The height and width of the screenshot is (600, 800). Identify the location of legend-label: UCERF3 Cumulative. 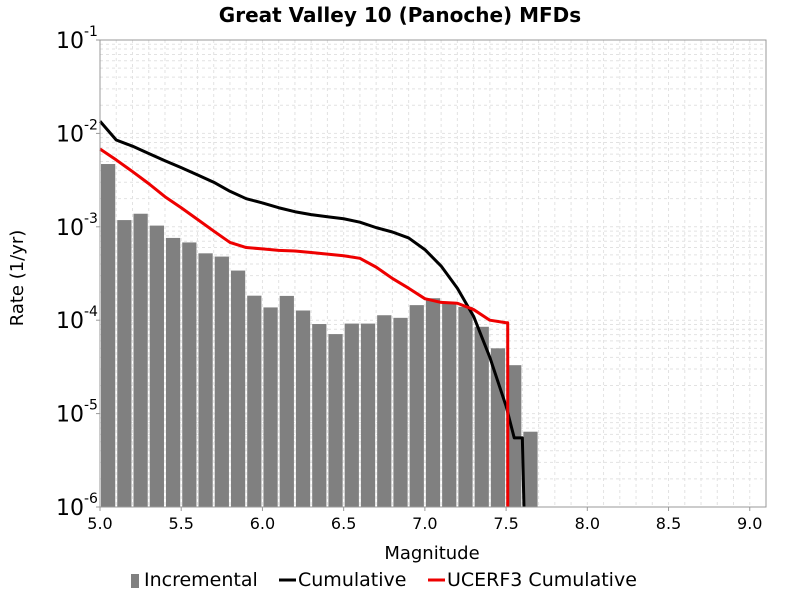
(542, 580).